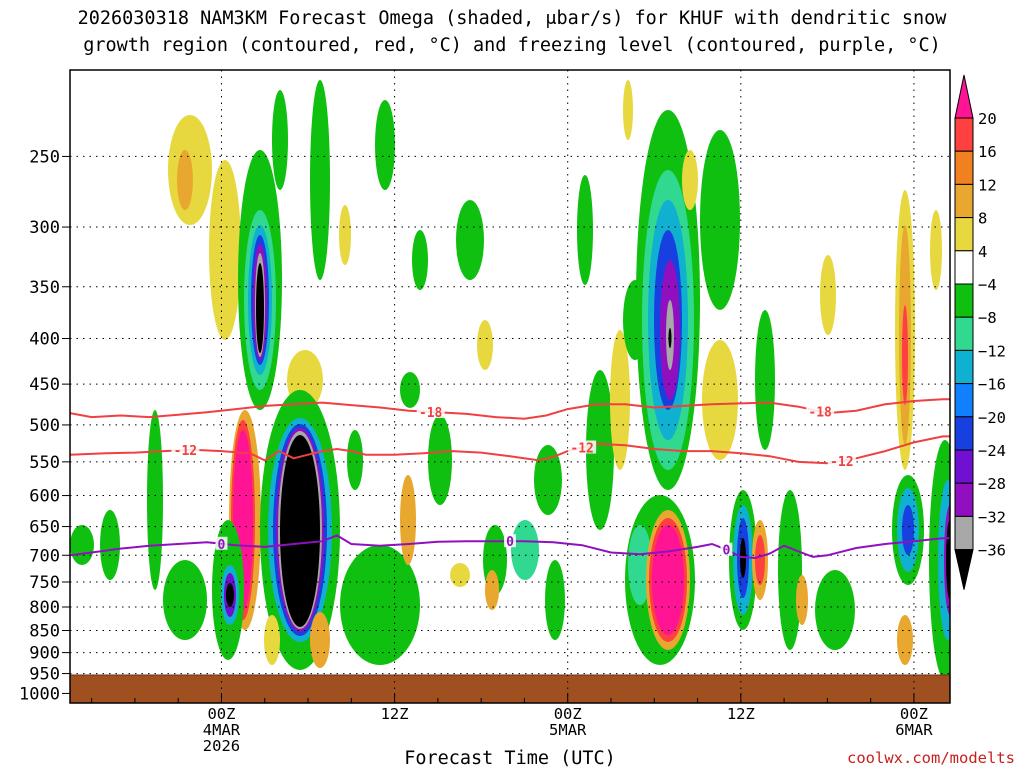 This screenshot has height=772, width=1024. What do you see at coordinates (510, 758) in the screenshot?
I see `x-axis-label: Forecast Time (UTC)` at bounding box center [510, 758].